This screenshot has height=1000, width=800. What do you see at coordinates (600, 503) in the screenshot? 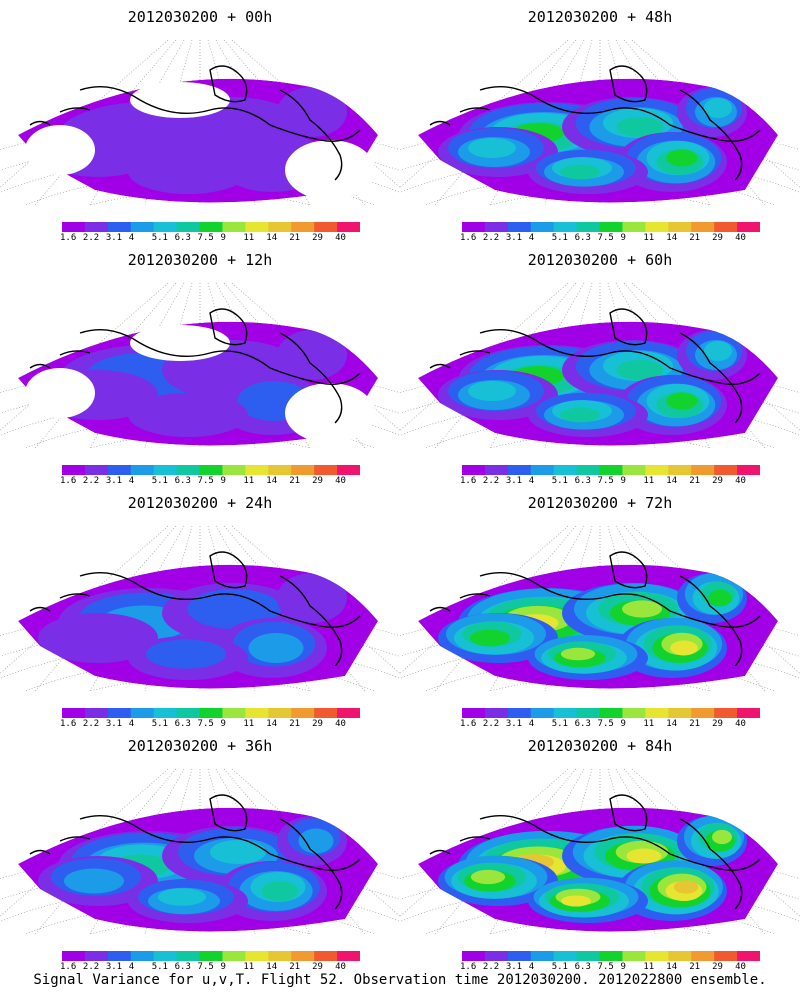
I see `panel-title: 2012030200 + 72h` at bounding box center [600, 503].